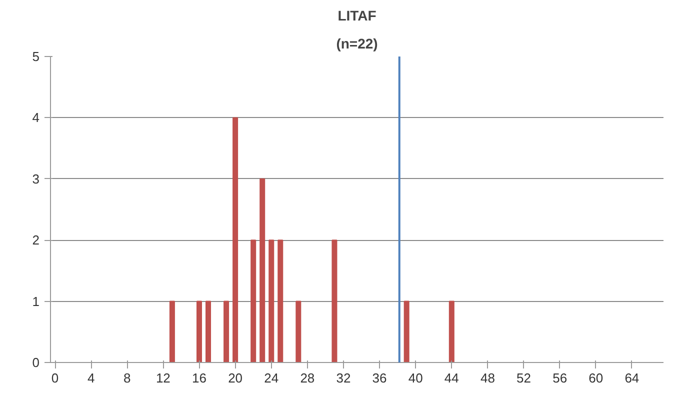  I want to click on y-tick-label: 1, so click(36, 301).